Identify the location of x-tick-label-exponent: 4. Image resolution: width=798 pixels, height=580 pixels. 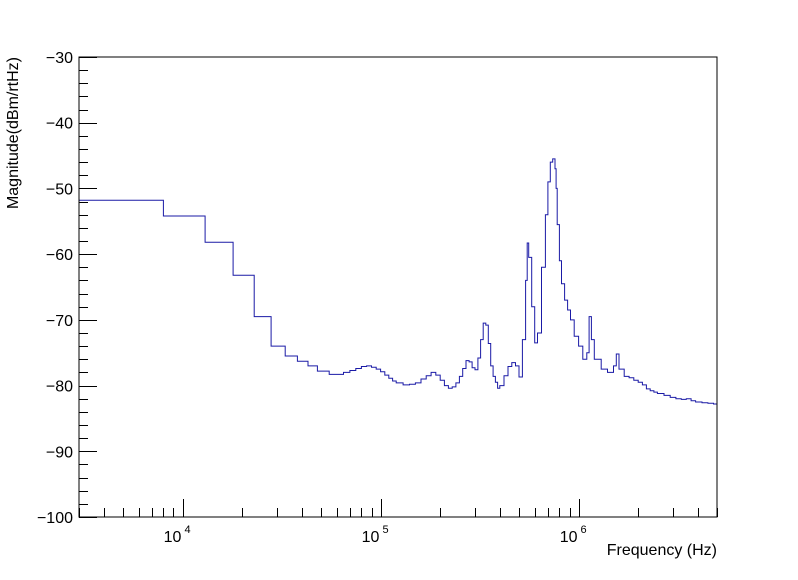
(187, 530).